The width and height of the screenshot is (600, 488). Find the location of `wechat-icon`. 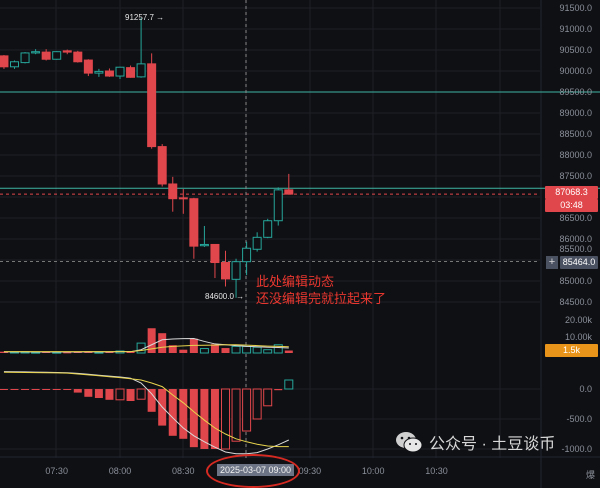

wechat-icon is located at coordinates (409, 442).